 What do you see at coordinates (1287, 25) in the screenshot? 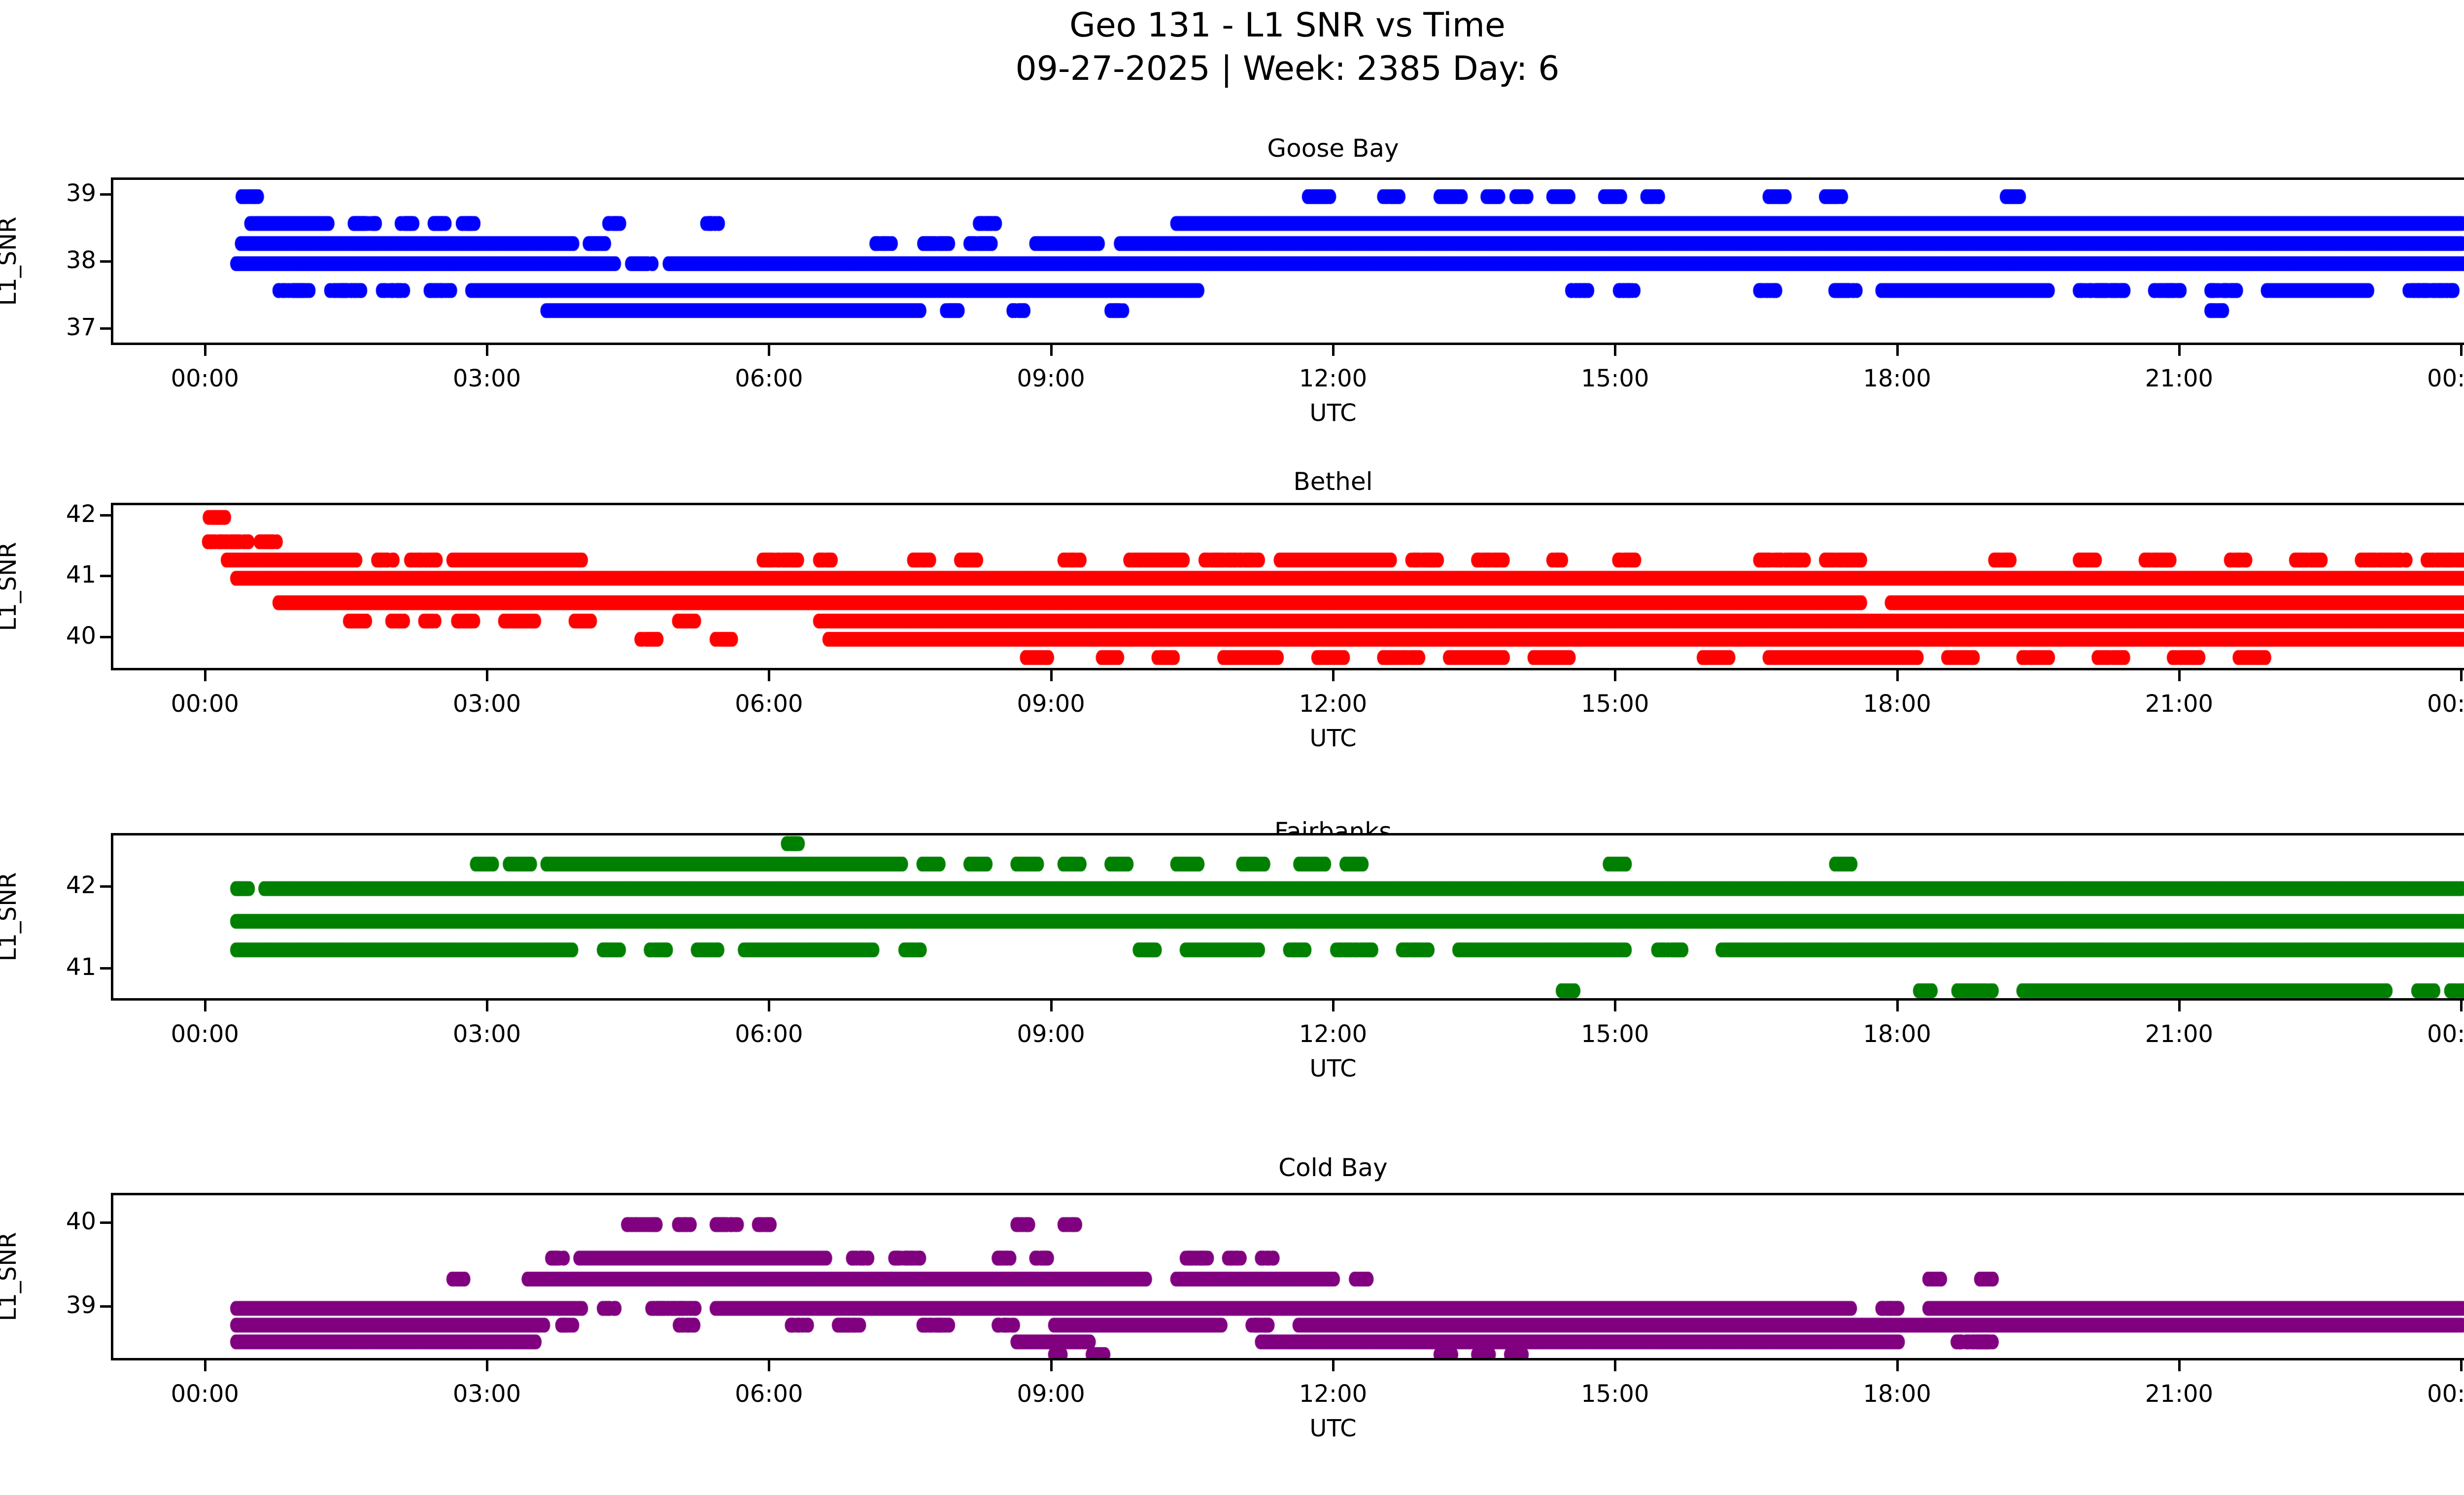
I see `figure-suptitle-line1: Geo 131 - L1 SNR vs Time` at bounding box center [1287, 25].